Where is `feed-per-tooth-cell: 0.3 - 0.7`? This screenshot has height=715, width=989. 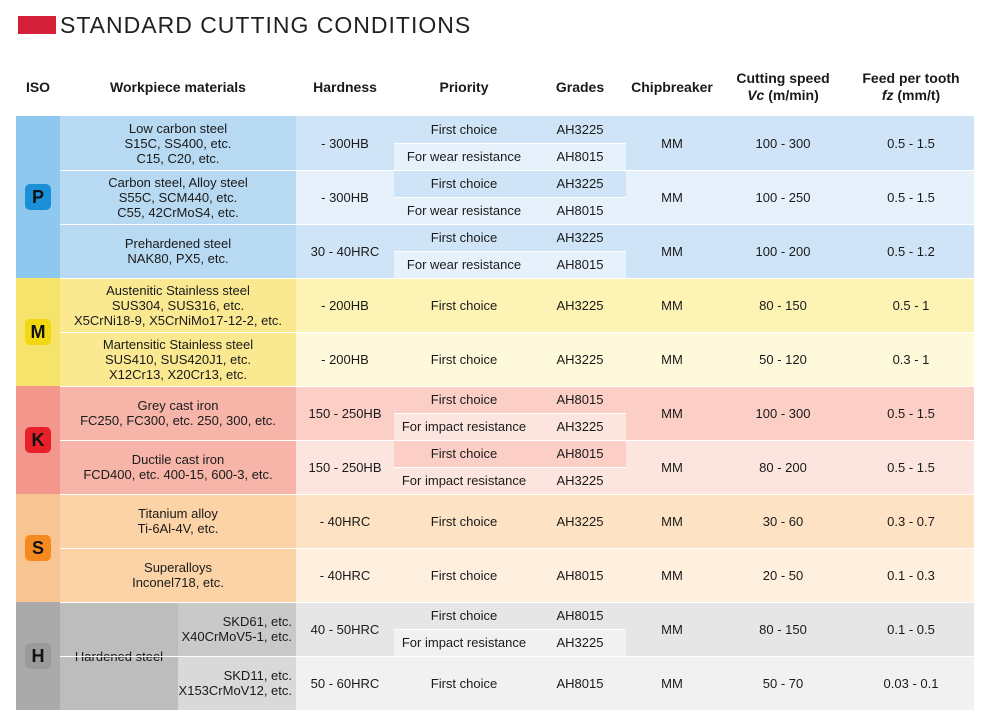
feed-per-tooth-cell: 0.3 - 0.7 is located at coordinates (911, 521).